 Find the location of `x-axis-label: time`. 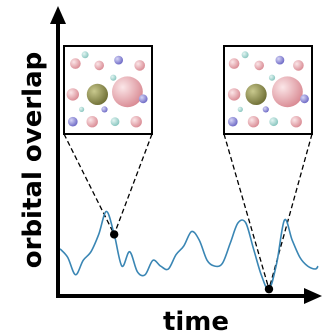

x-axis-label: time is located at coordinates (196, 321).